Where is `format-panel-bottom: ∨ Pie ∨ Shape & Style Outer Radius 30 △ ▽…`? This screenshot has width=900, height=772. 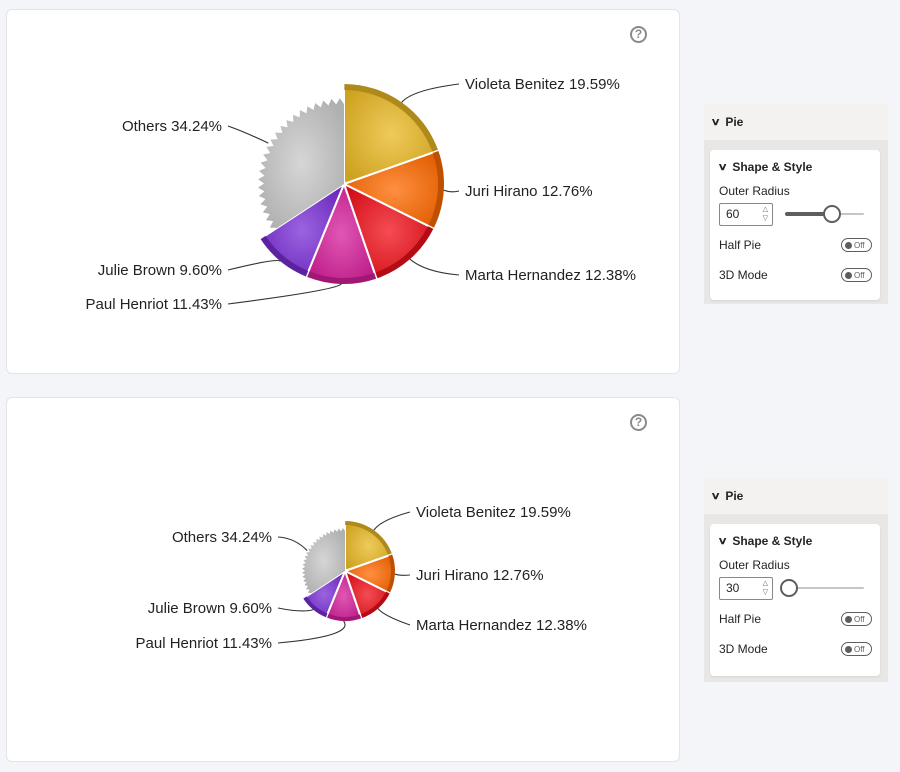 format-panel-bottom: ∨ Pie ∨ Shape & Style Outer Radius 30 △ ▽… is located at coordinates (796, 580).